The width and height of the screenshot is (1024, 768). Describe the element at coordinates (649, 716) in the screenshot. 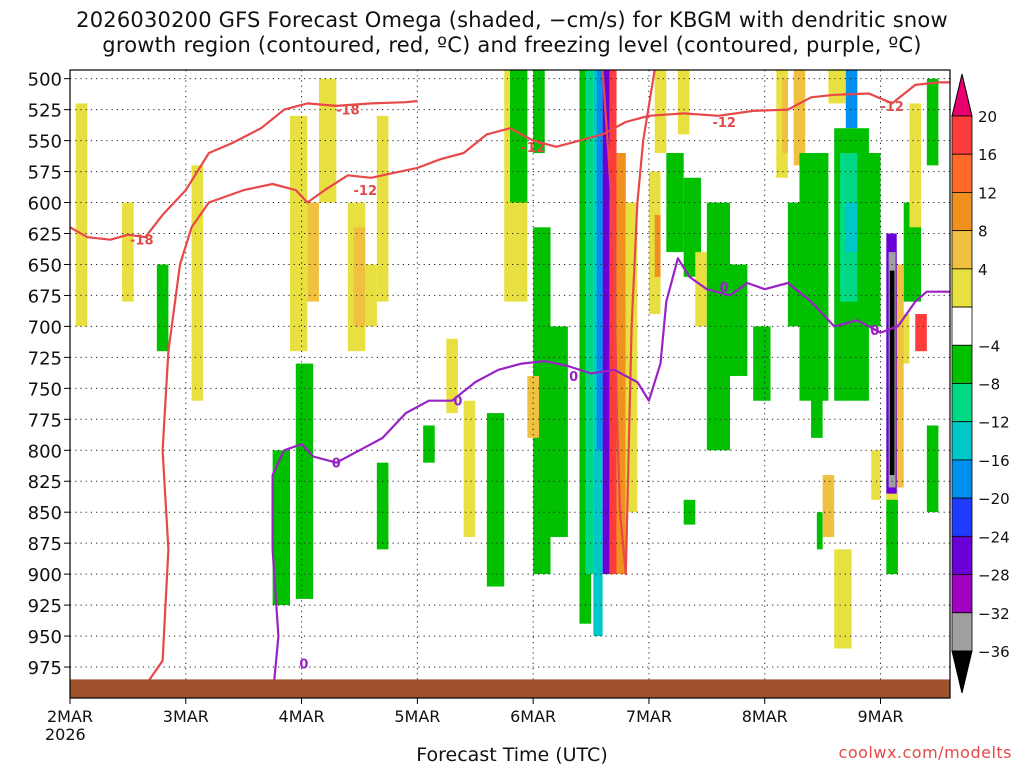

I see `x-tick-label: 7MAR` at that location.